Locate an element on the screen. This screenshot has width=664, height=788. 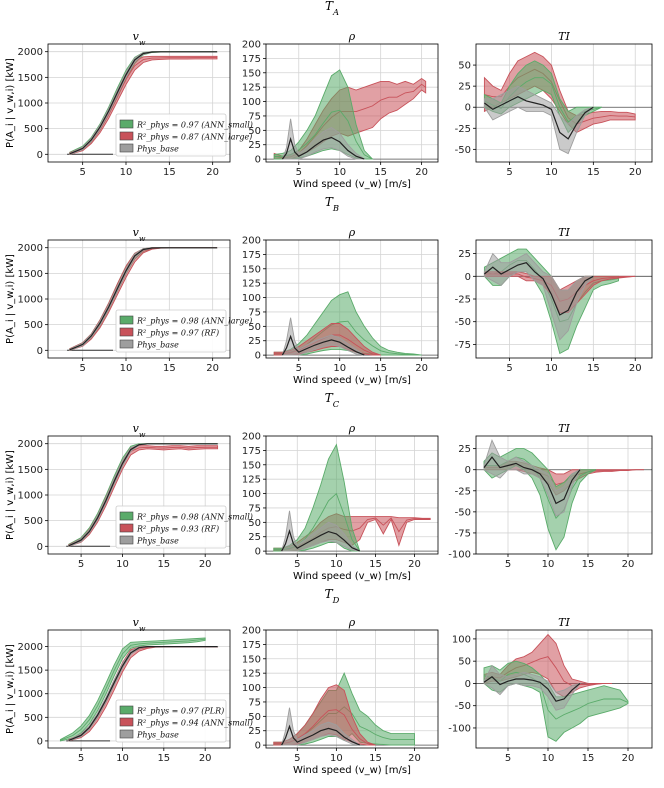
legend-box is located at coordinates (171, 331).